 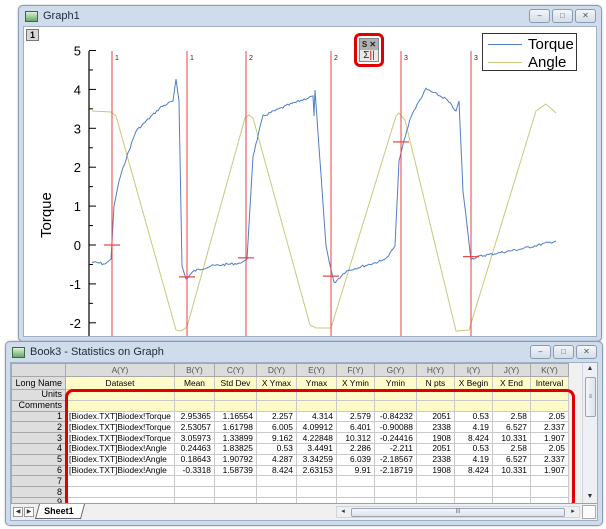 I want to click on data-cell: 2.63153, so click(x=316, y=470).